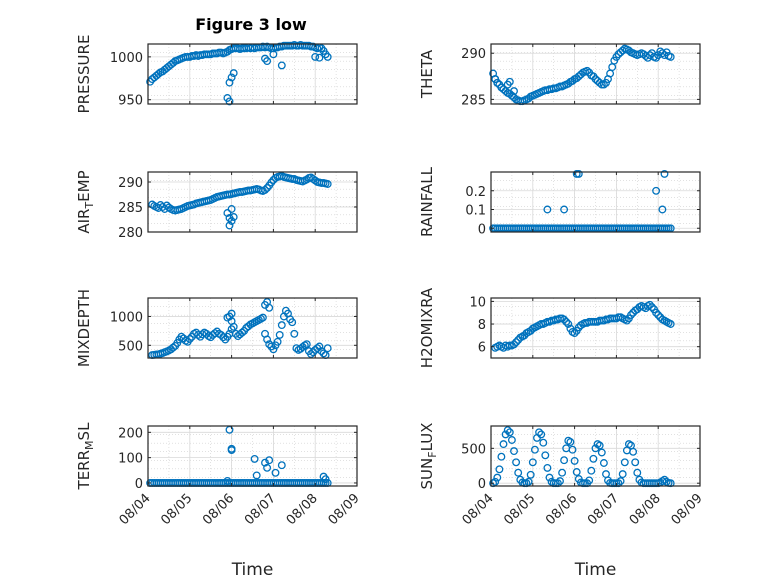 The image size is (778, 583). What do you see at coordinates (475, 211) in the screenshot?
I see `y-tick-label: 0.1` at bounding box center [475, 211].